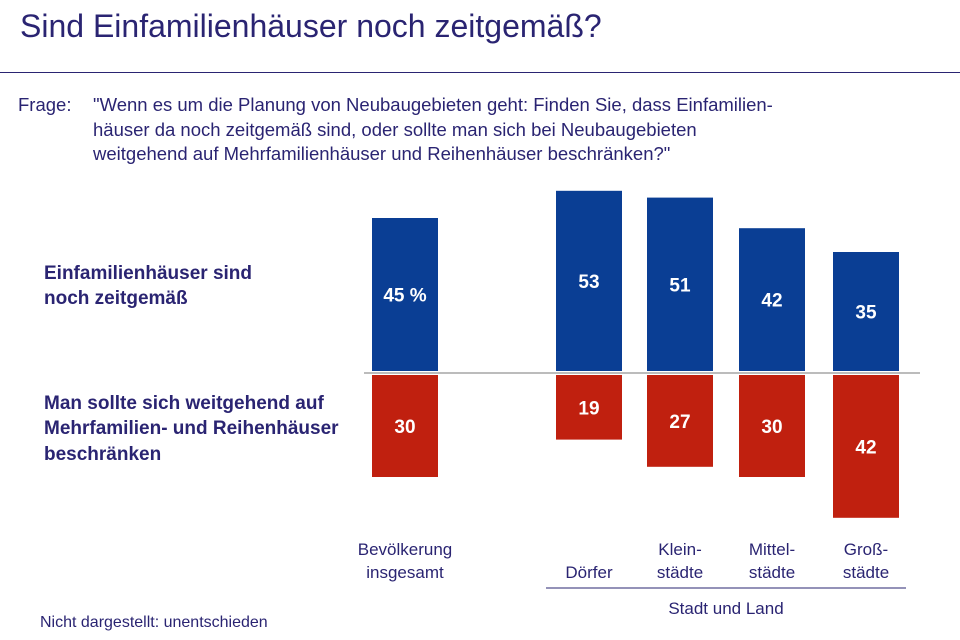 The width and height of the screenshot is (960, 640). What do you see at coordinates (405, 549) in the screenshot?
I see `category-label: Bevölkerung` at bounding box center [405, 549].